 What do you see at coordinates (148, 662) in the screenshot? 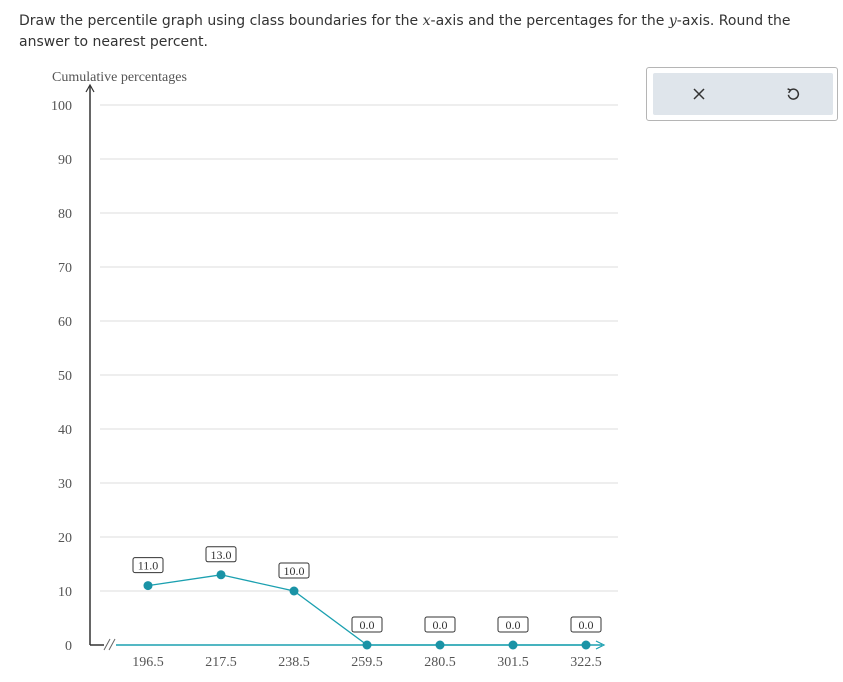
I see `x-tick-label: 196.5` at bounding box center [148, 662].